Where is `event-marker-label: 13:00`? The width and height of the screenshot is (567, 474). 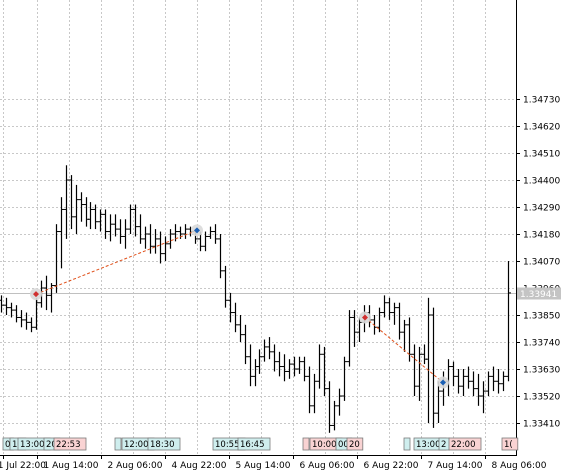
event-marker-label: 13:00 is located at coordinates (428, 445).